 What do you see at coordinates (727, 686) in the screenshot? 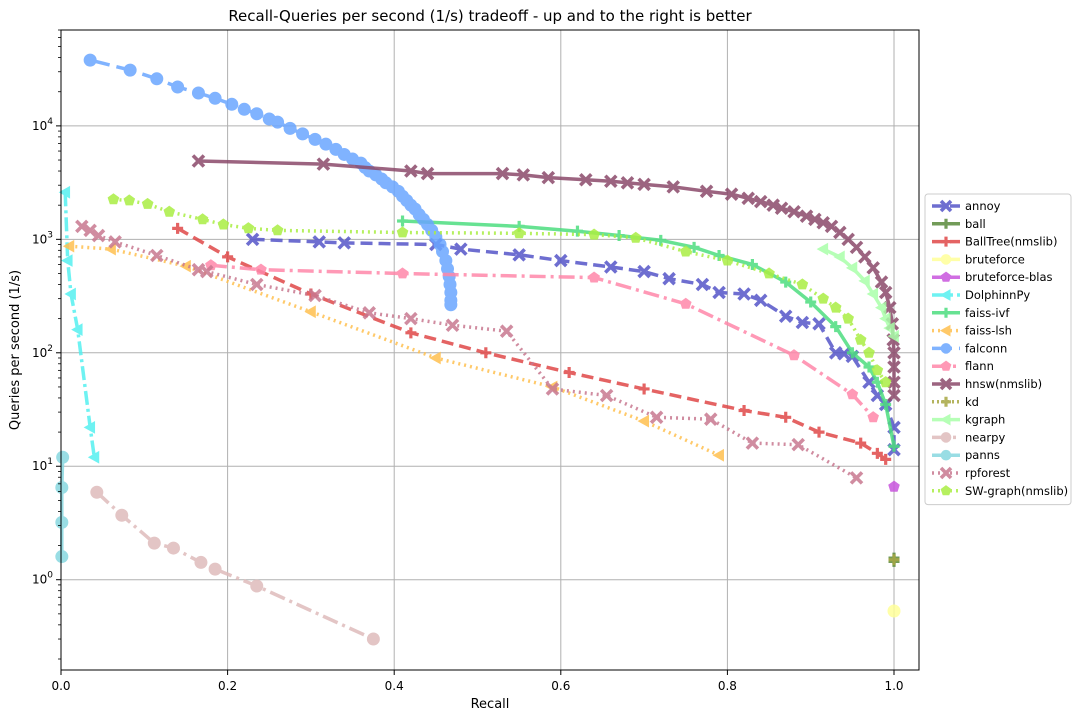
I see `x-tick-label: 0.8` at bounding box center [727, 686].